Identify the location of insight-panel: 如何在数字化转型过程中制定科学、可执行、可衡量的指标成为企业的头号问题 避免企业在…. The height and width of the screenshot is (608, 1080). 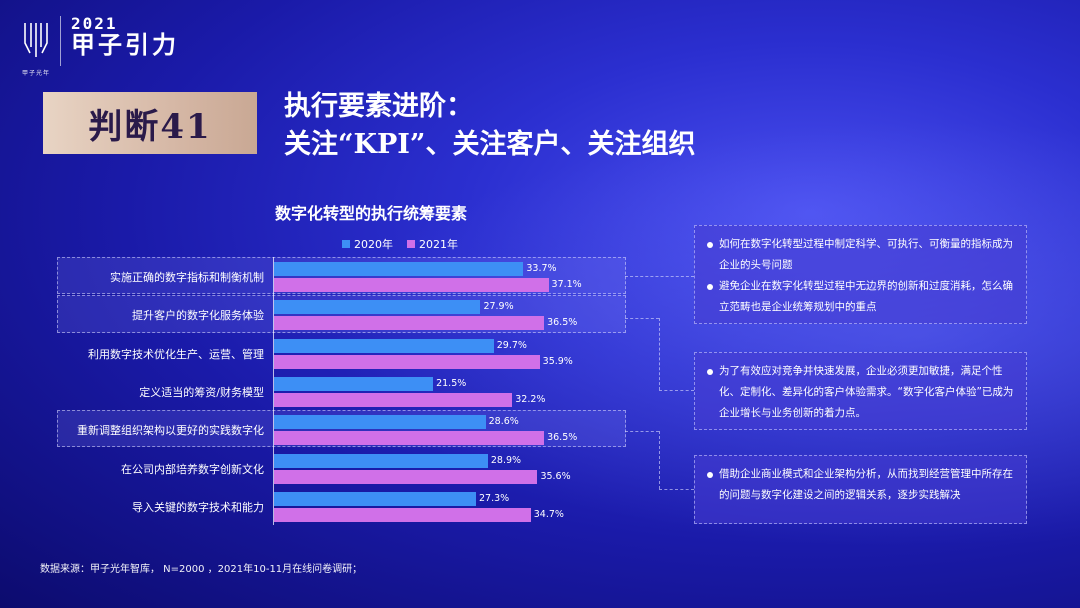
(860, 274).